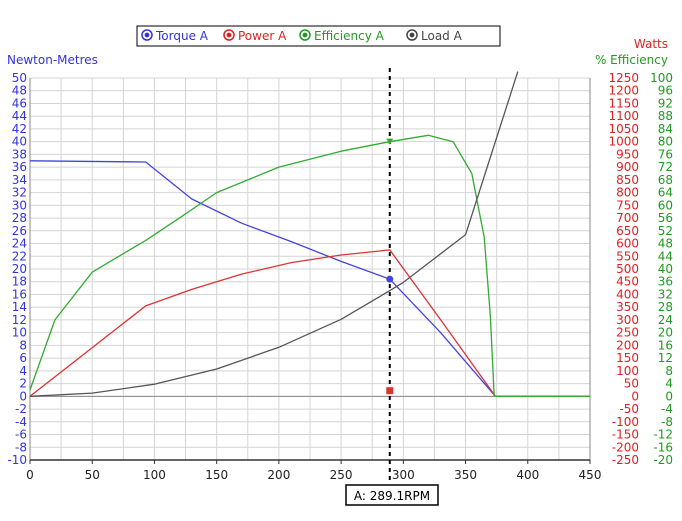  I want to click on y-left-tick-label: 42, so click(19, 129).